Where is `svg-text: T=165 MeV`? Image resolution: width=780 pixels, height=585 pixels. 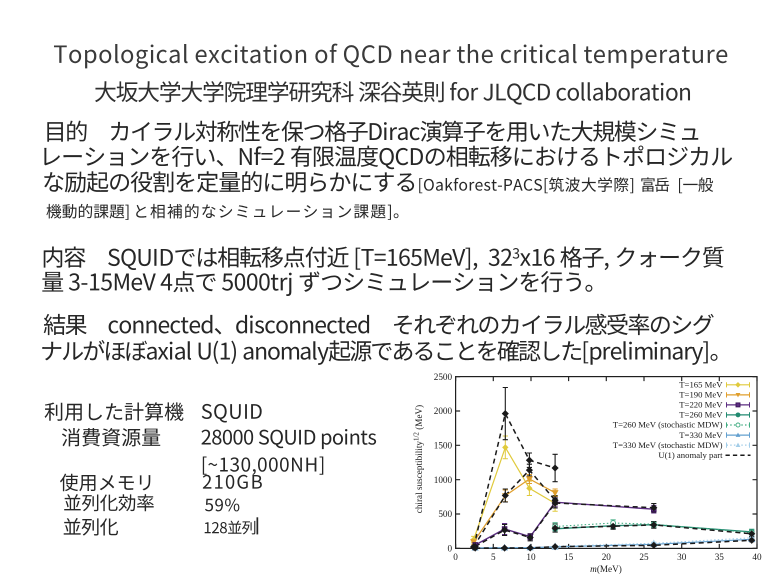
svg-text: T=165 MeV is located at coordinates (701, 385).